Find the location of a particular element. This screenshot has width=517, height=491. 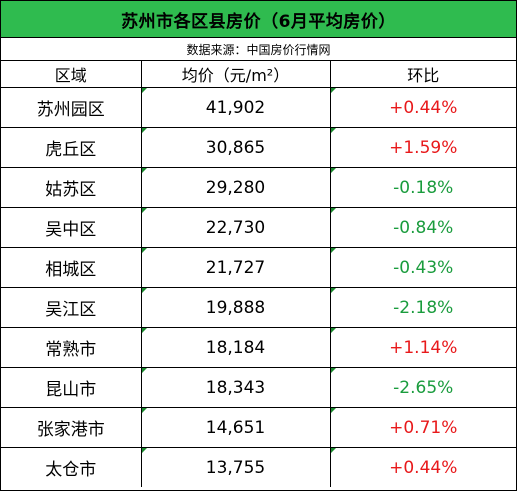

table-row: 虎丘区 30,865 +1.59% is located at coordinates (258, 147).